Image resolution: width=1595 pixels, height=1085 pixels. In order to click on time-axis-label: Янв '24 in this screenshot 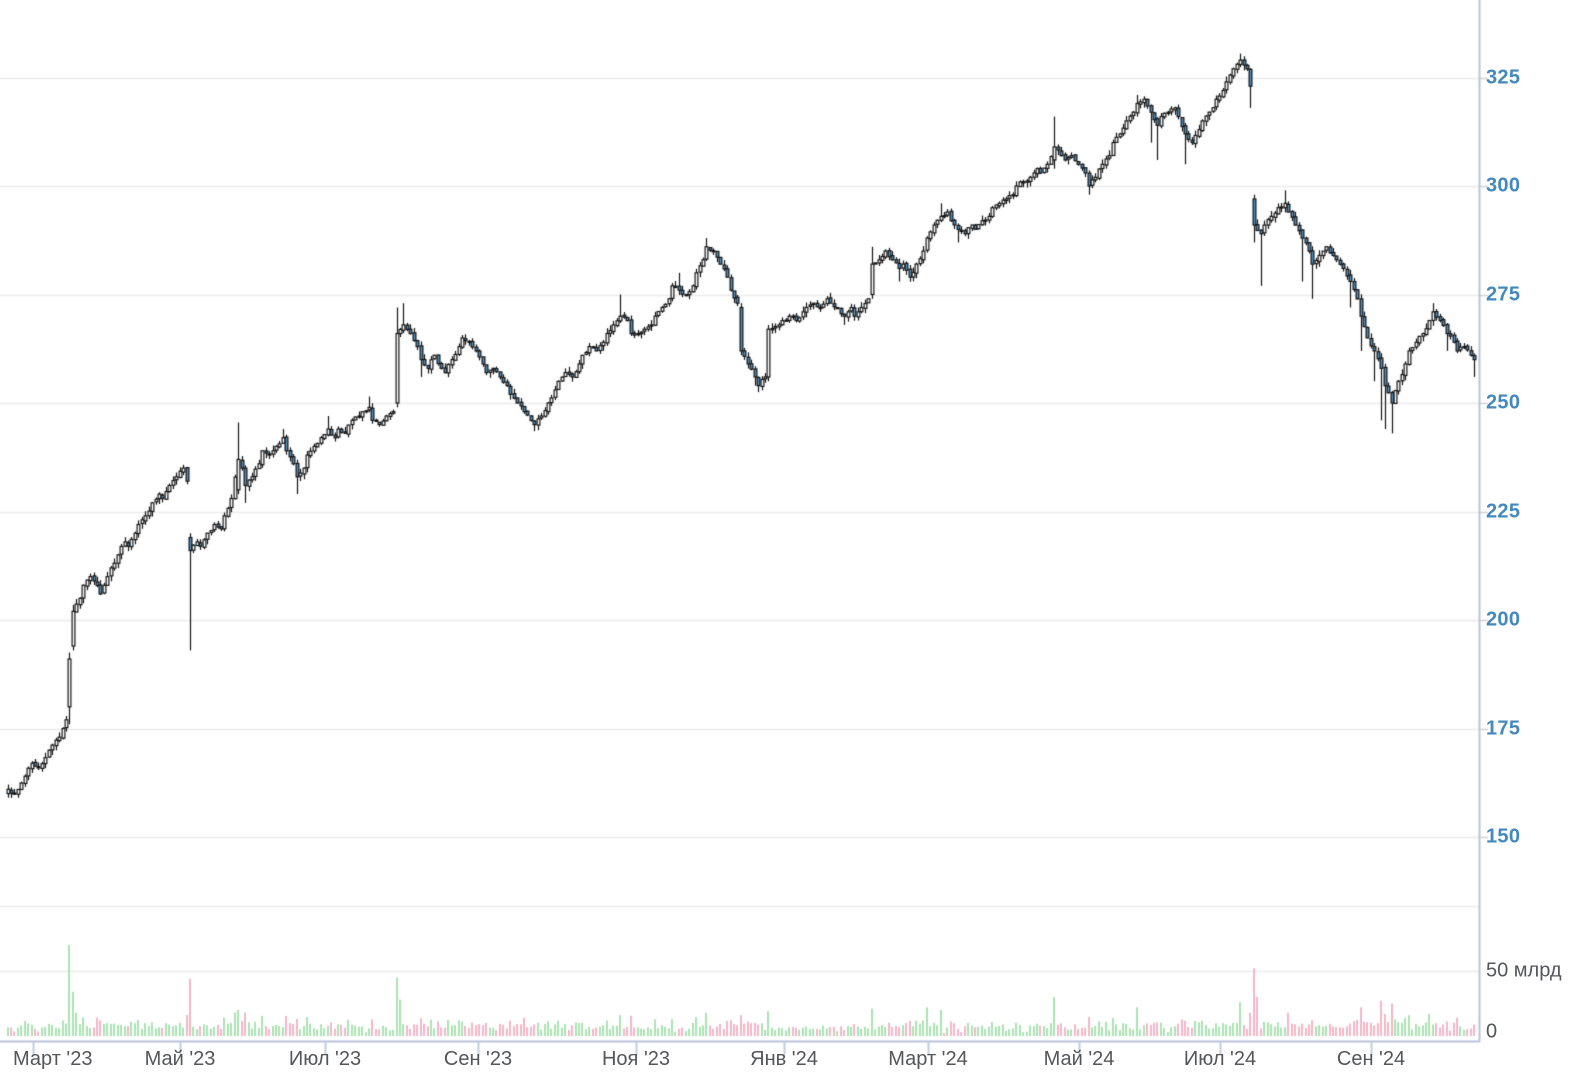, I will do `click(784, 1059)`.